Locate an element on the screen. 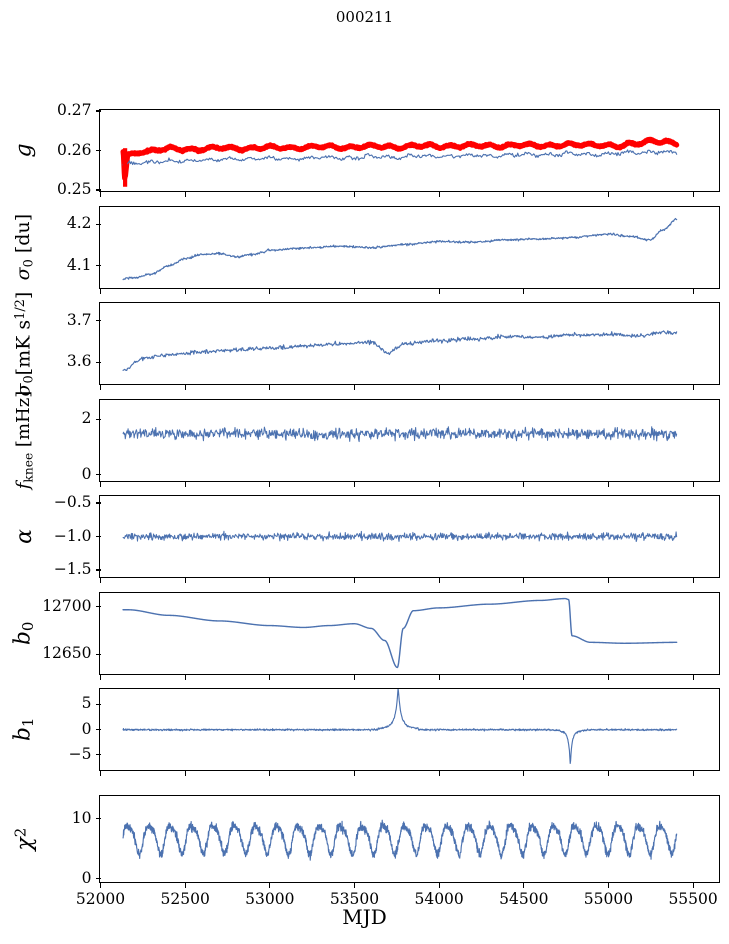 The height and width of the screenshot is (944, 729). figure-title: 000211 is located at coordinates (364, 17).